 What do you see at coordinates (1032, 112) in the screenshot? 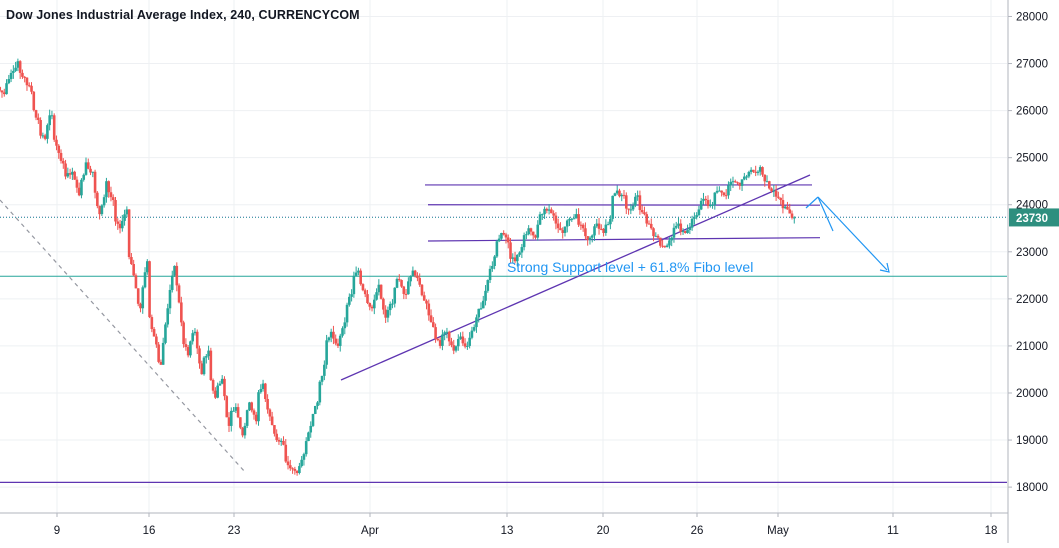
I see `y-tick-label: 26000` at bounding box center [1032, 112].